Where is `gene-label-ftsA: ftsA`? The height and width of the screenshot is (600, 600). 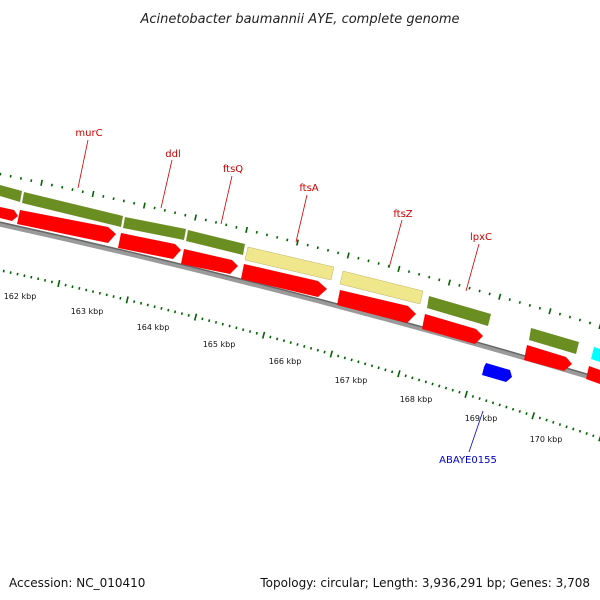
gene-label-ftsA: ftsA is located at coordinates (308, 188).